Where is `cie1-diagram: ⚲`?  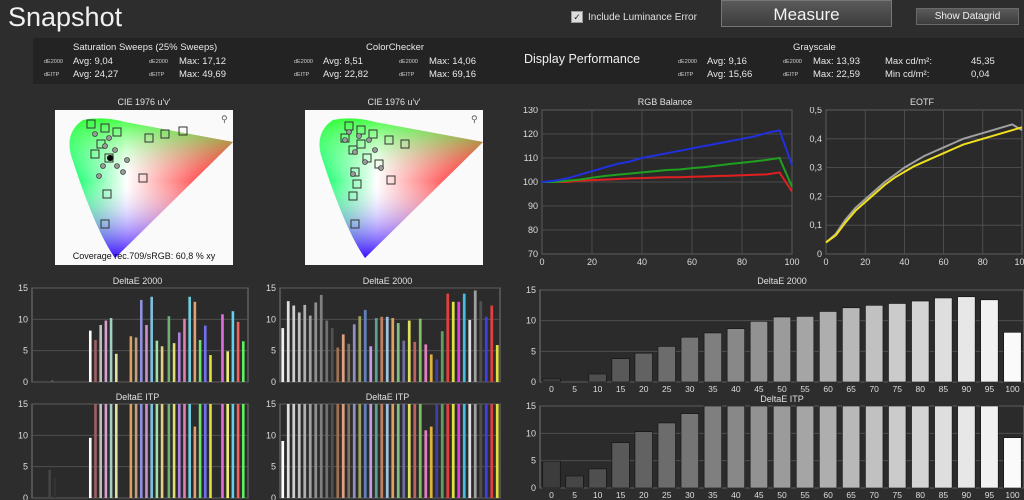
cie1-diagram: ⚲ is located at coordinates (144, 187).